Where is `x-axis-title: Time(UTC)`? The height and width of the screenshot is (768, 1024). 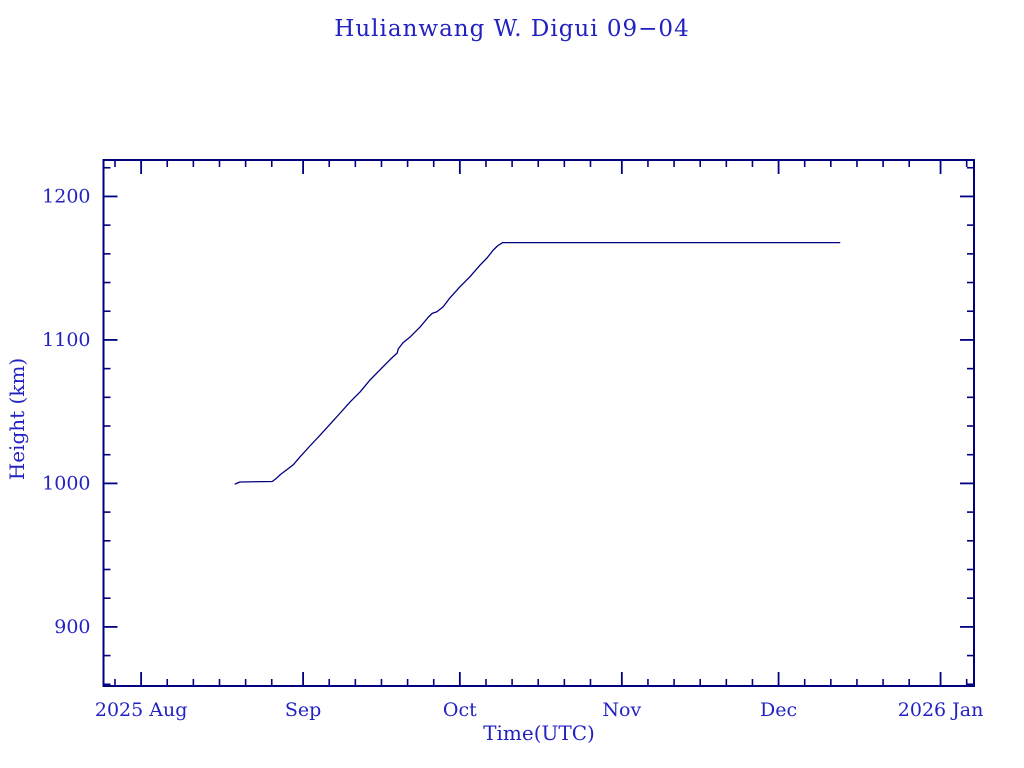
x-axis-title: Time(UTC) is located at coordinates (539, 733).